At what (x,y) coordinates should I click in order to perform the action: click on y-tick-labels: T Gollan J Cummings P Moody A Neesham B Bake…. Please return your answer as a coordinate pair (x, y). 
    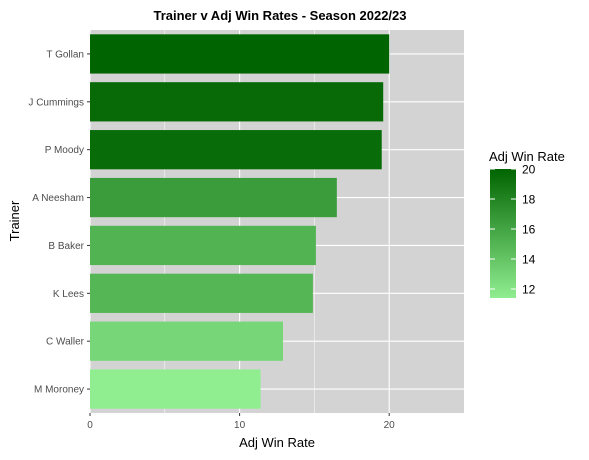
    Looking at the image, I should click on (59, 222).